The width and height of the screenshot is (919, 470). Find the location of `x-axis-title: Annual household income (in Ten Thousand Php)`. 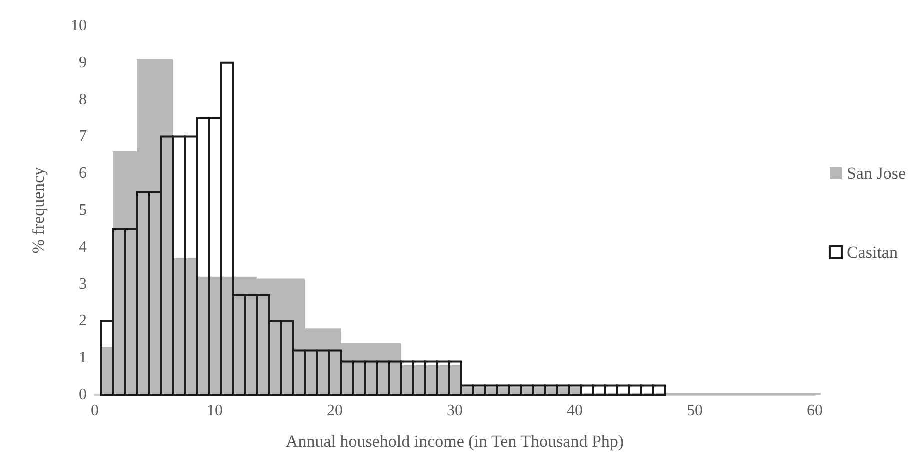

x-axis-title: Annual household income (in Ten Thousand Php) is located at coordinates (455, 441).